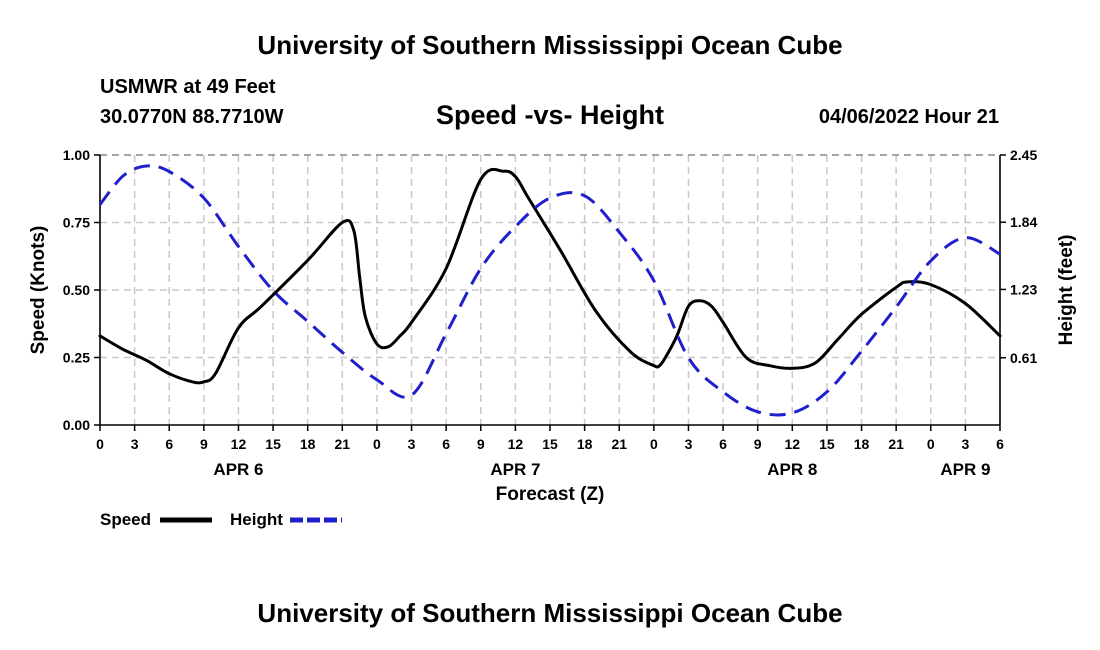 This screenshot has height=650, width=1100. What do you see at coordinates (256, 519) in the screenshot?
I see `legend-label-height: Height` at bounding box center [256, 519].